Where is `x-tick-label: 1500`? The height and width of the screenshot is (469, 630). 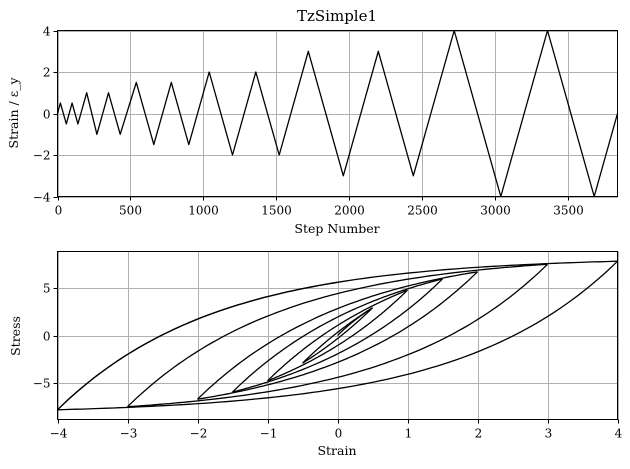 x-tick-label: 1500 is located at coordinates (276, 211).